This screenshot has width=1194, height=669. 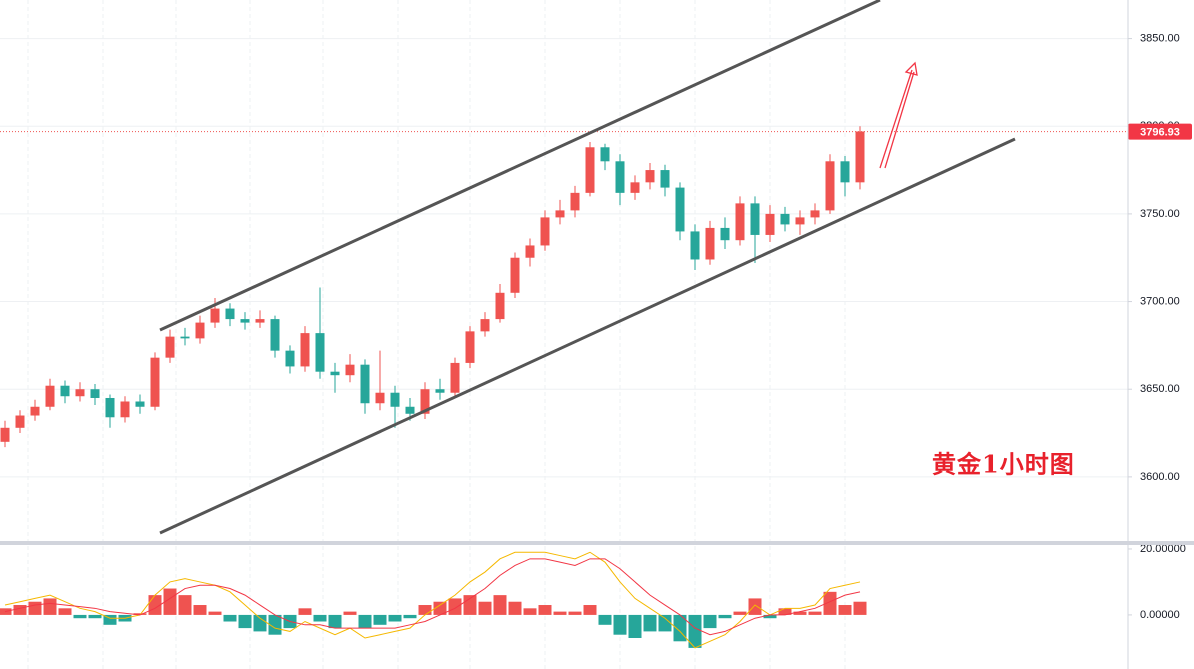 What do you see at coordinates (1003, 464) in the screenshot?
I see `annotation: 黄金1小时图` at bounding box center [1003, 464].